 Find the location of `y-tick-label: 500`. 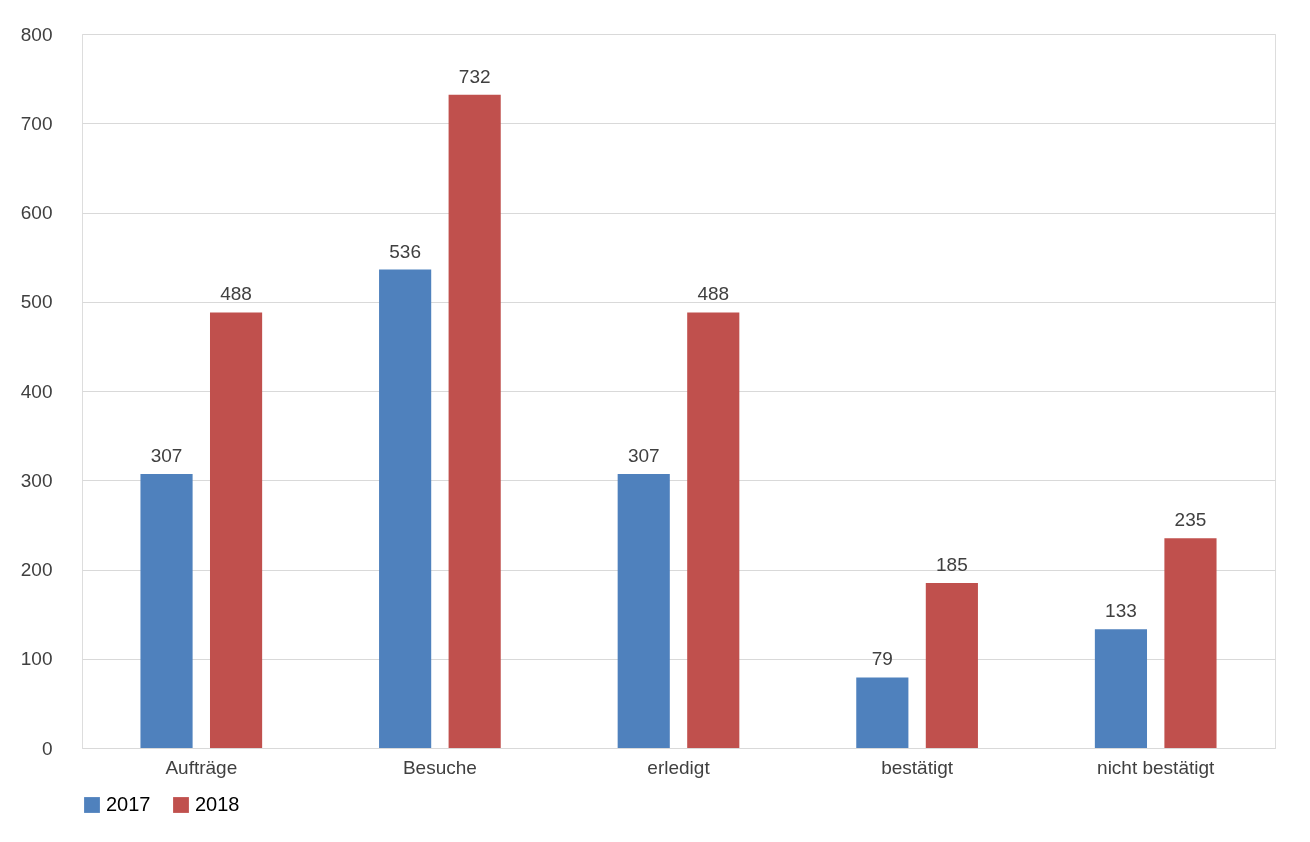

y-tick-label: 500 is located at coordinates (36, 302).